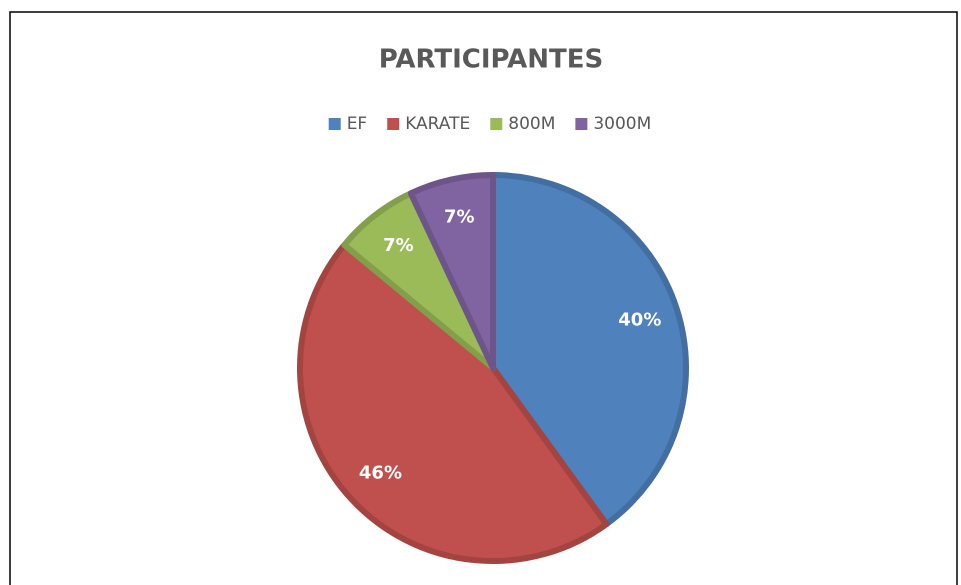  Describe the element at coordinates (622, 124) in the screenshot. I see `legend-label: 3000M` at that location.